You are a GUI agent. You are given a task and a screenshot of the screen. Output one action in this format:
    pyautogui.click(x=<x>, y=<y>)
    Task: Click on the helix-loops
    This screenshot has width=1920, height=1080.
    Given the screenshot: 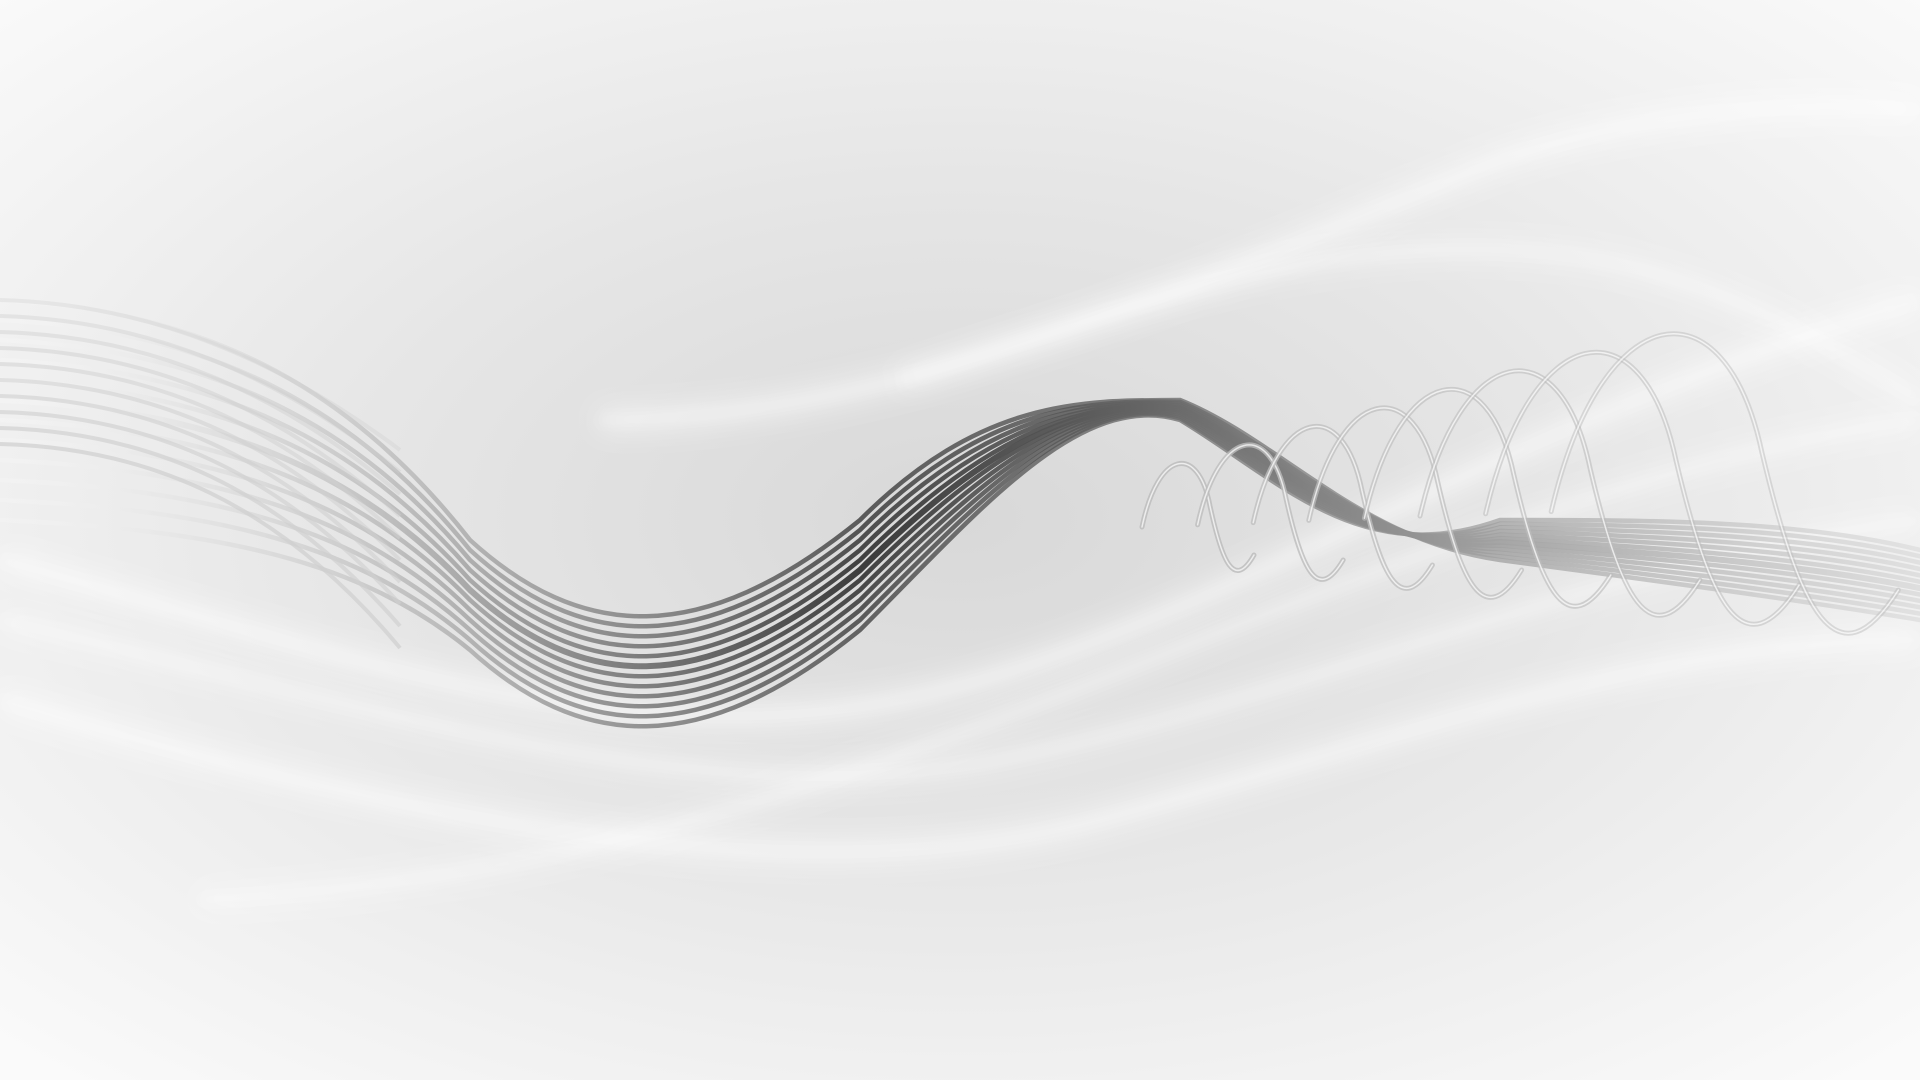 What is the action you would take?
    pyautogui.click(x=1520, y=483)
    